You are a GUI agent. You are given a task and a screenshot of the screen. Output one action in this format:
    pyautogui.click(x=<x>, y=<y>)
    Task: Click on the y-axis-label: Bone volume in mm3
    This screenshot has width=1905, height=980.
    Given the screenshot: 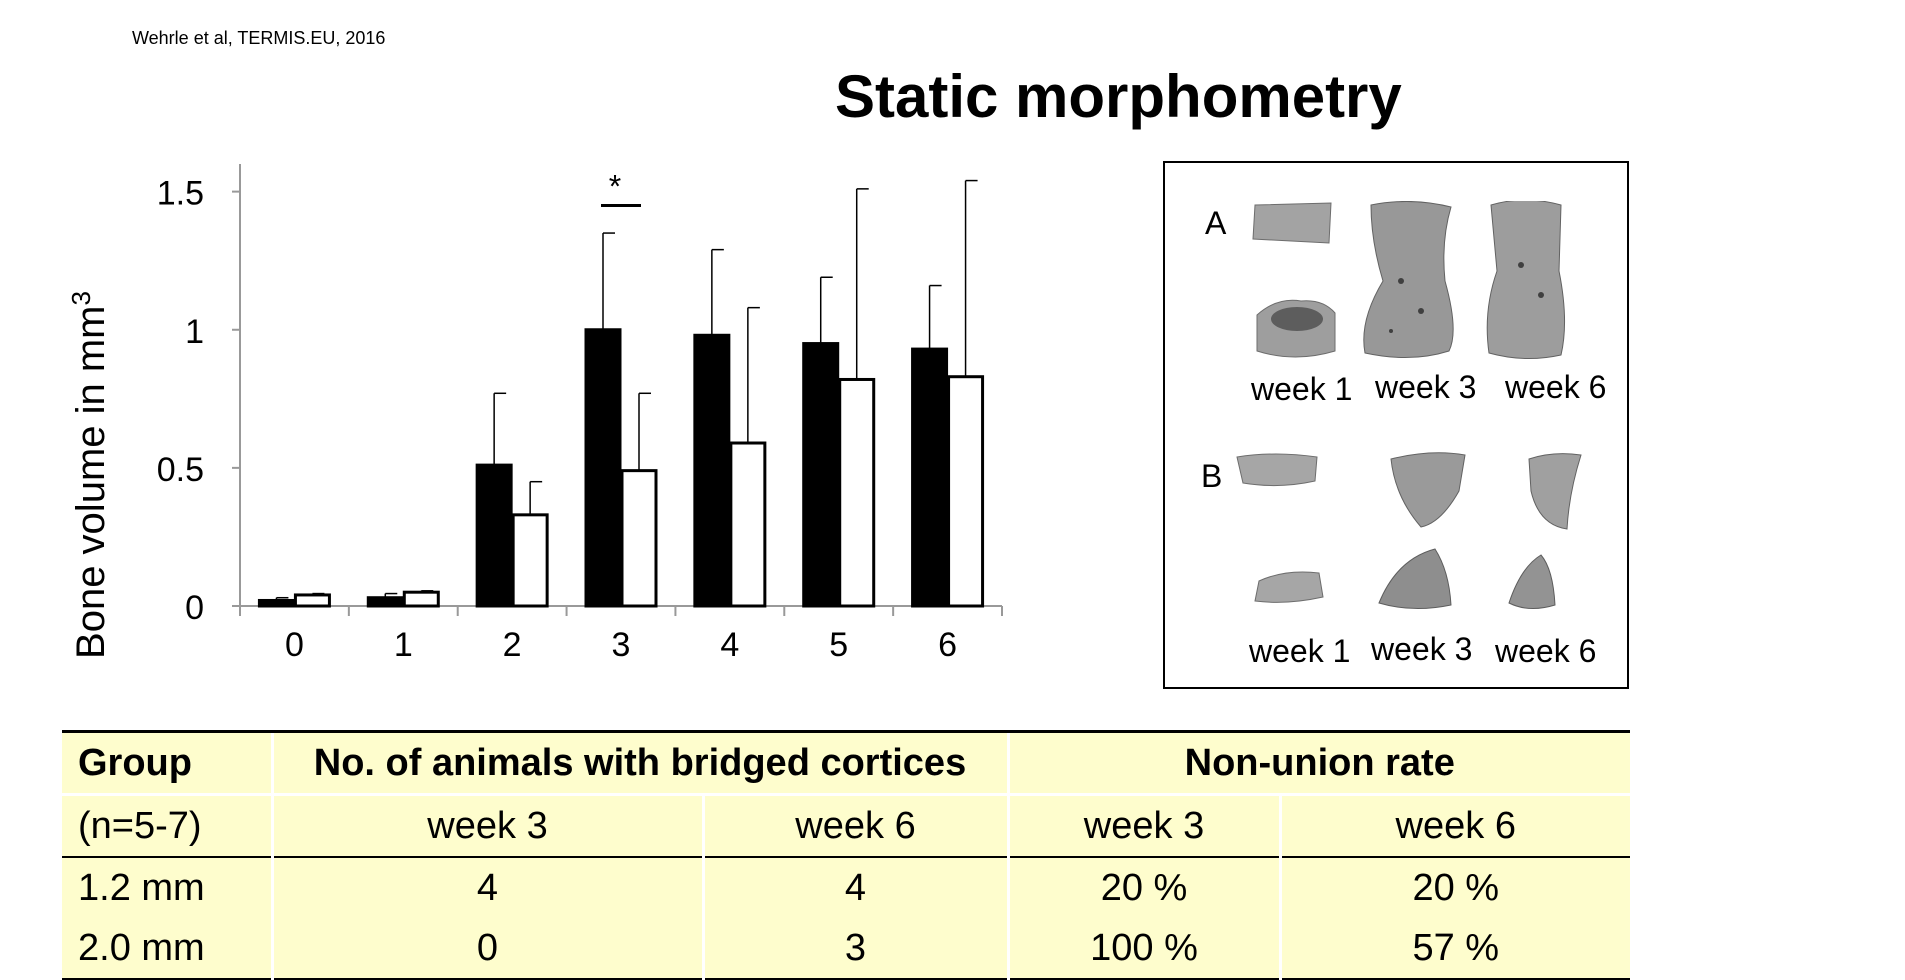 What is the action you would take?
    pyautogui.click(x=89, y=475)
    